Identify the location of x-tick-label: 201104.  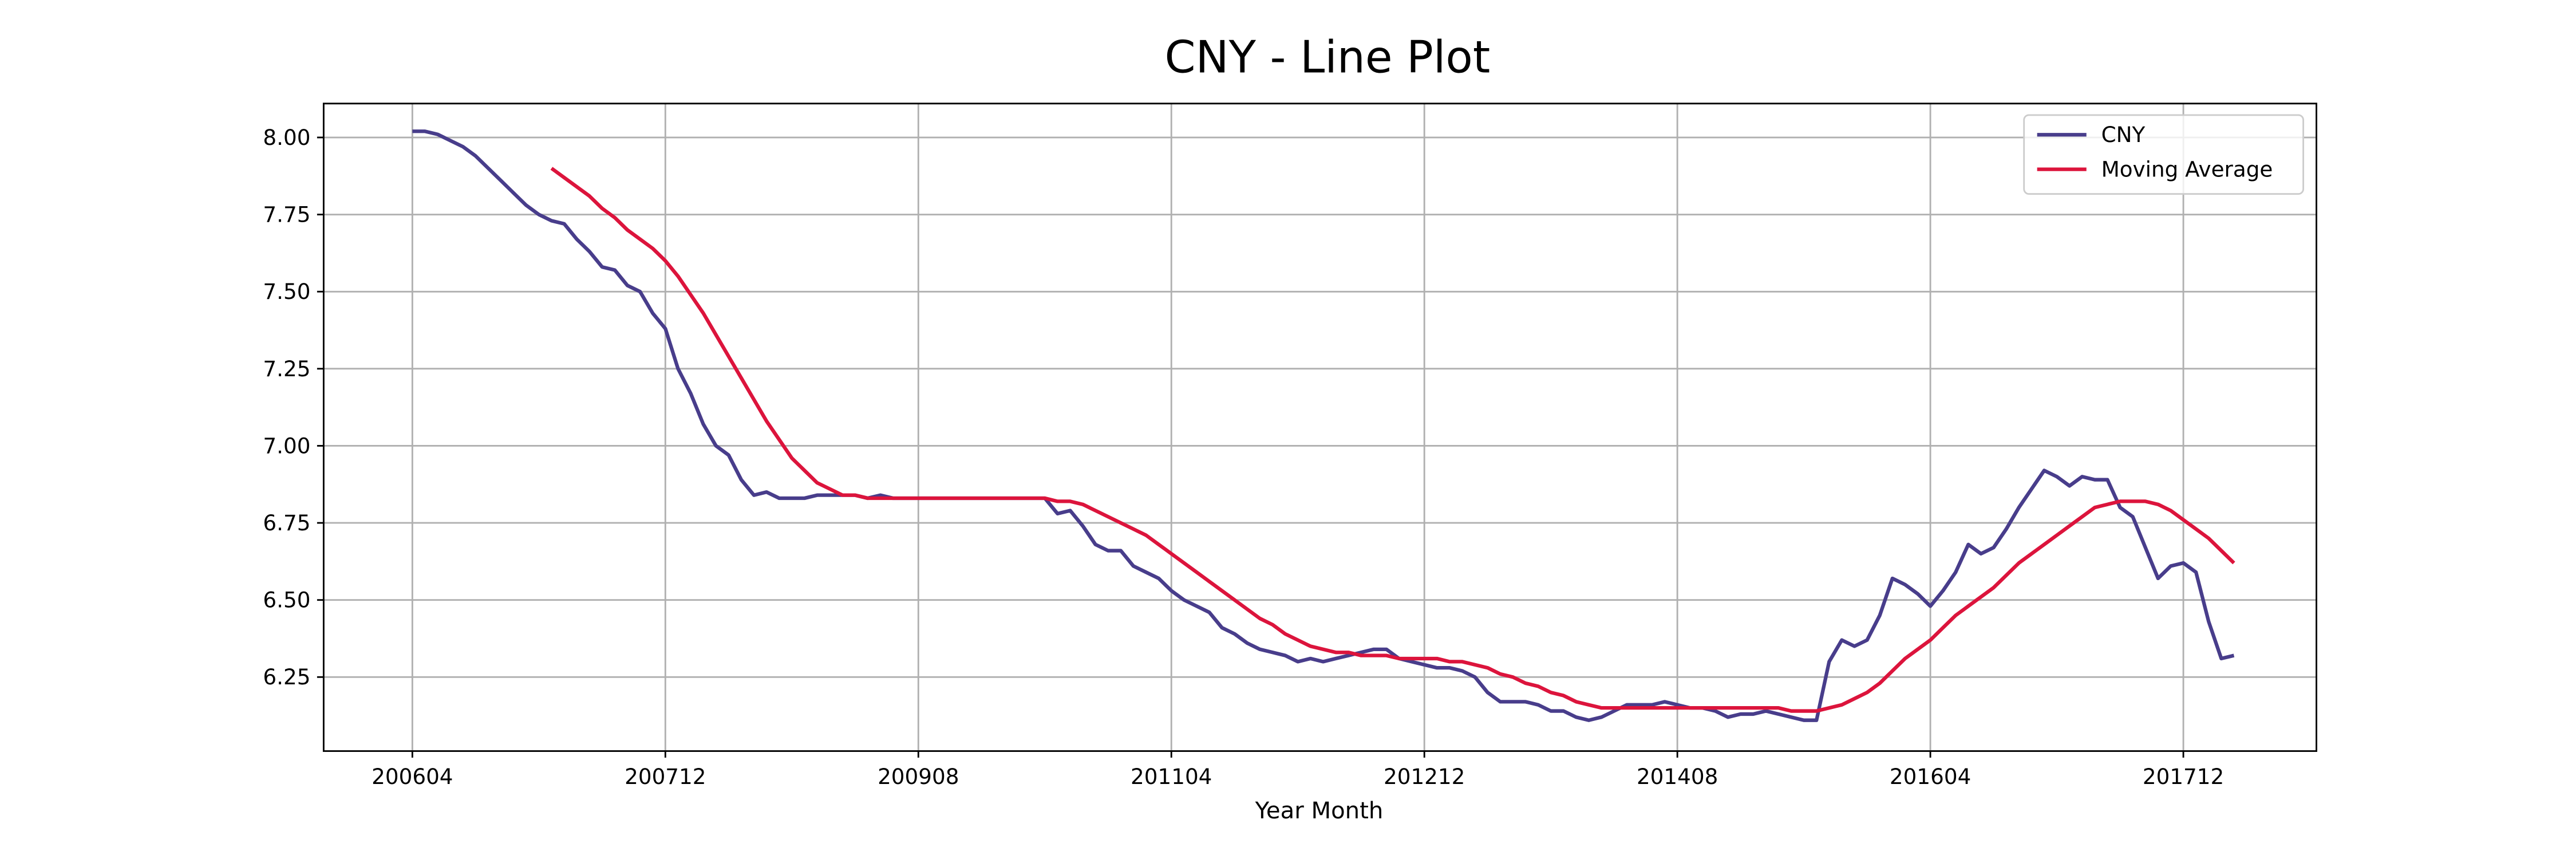
(1171, 776).